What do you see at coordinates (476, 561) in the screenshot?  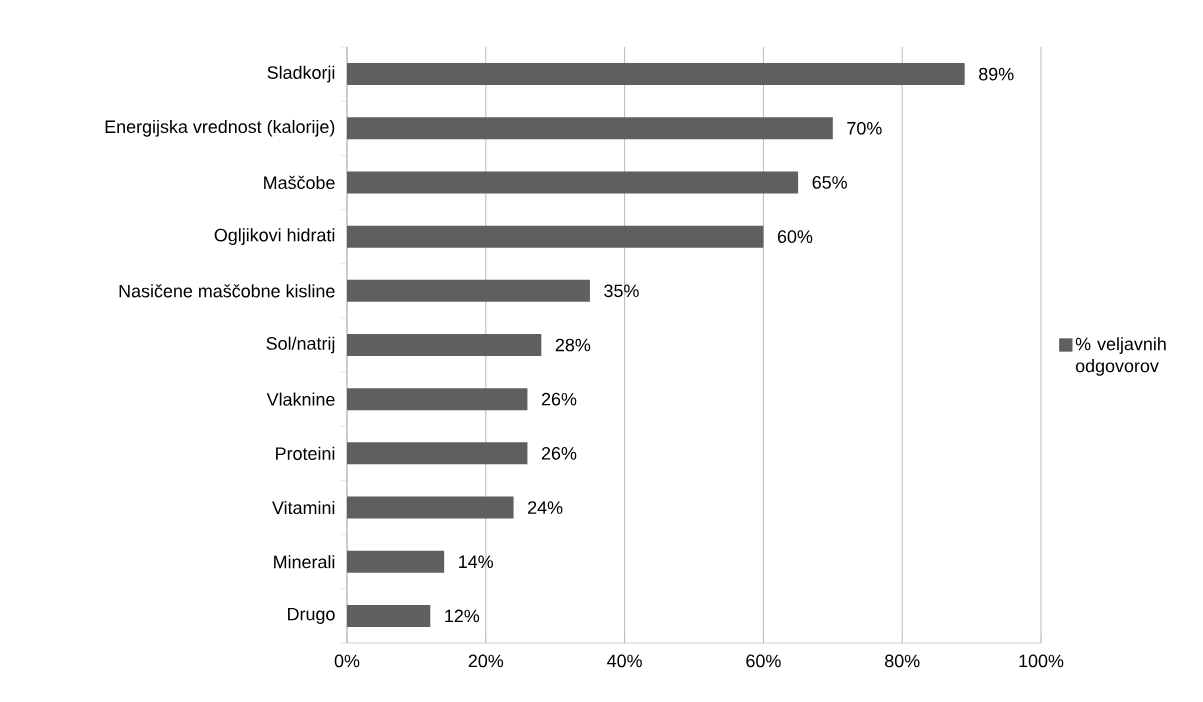 I see `data-label: 14%` at bounding box center [476, 561].